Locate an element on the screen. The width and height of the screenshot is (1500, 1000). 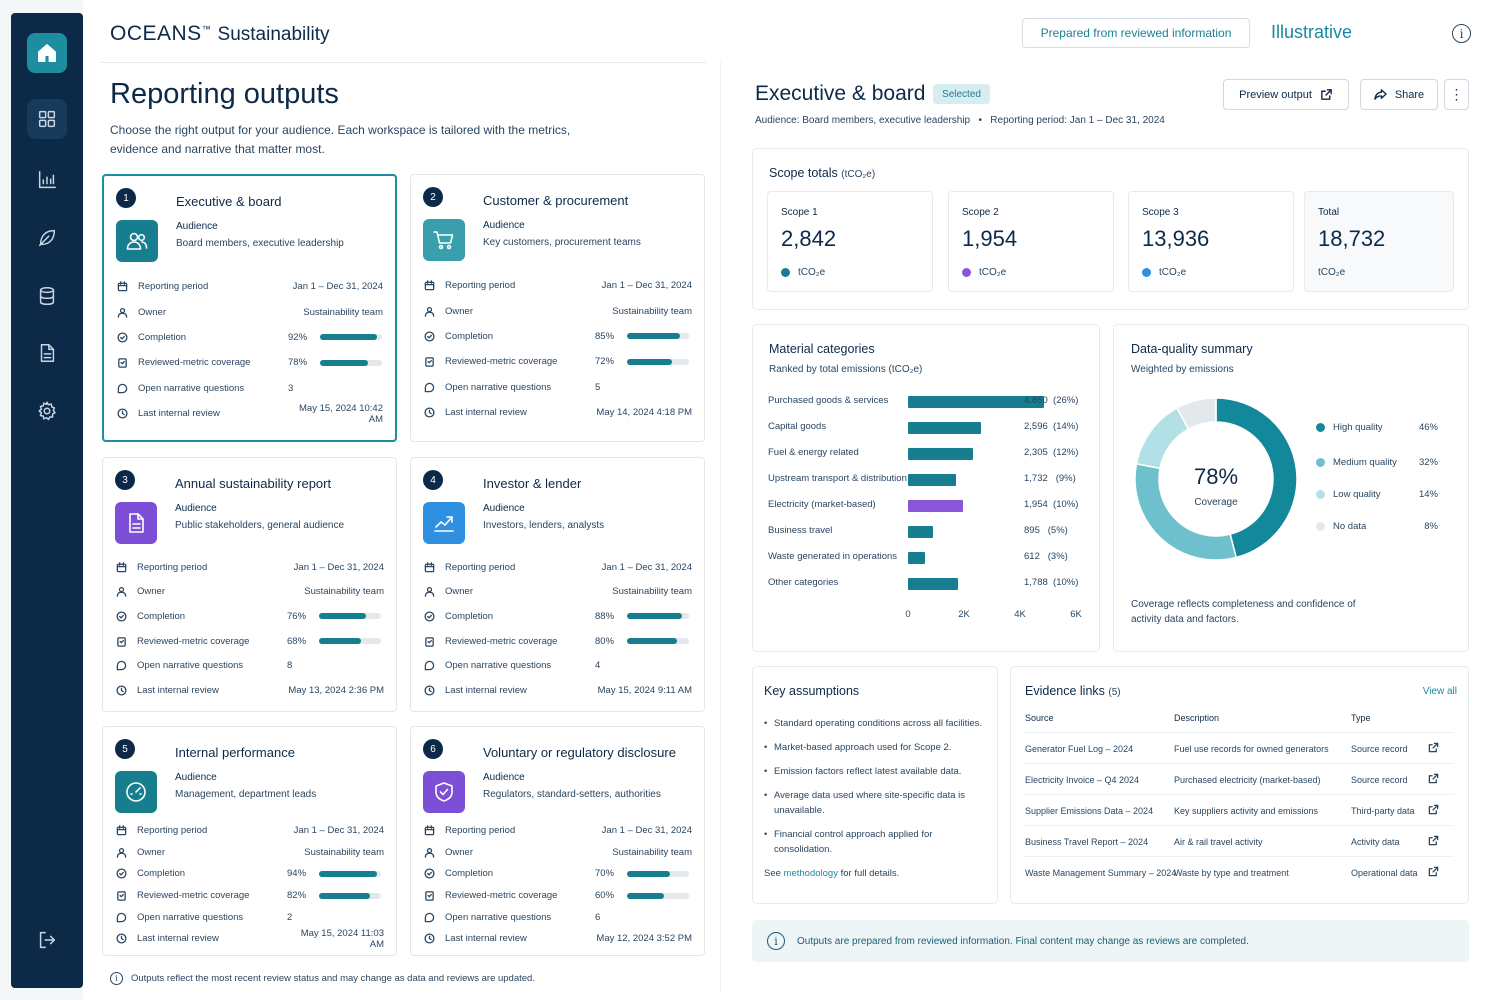
nav-outputs is located at coordinates (47, 119).